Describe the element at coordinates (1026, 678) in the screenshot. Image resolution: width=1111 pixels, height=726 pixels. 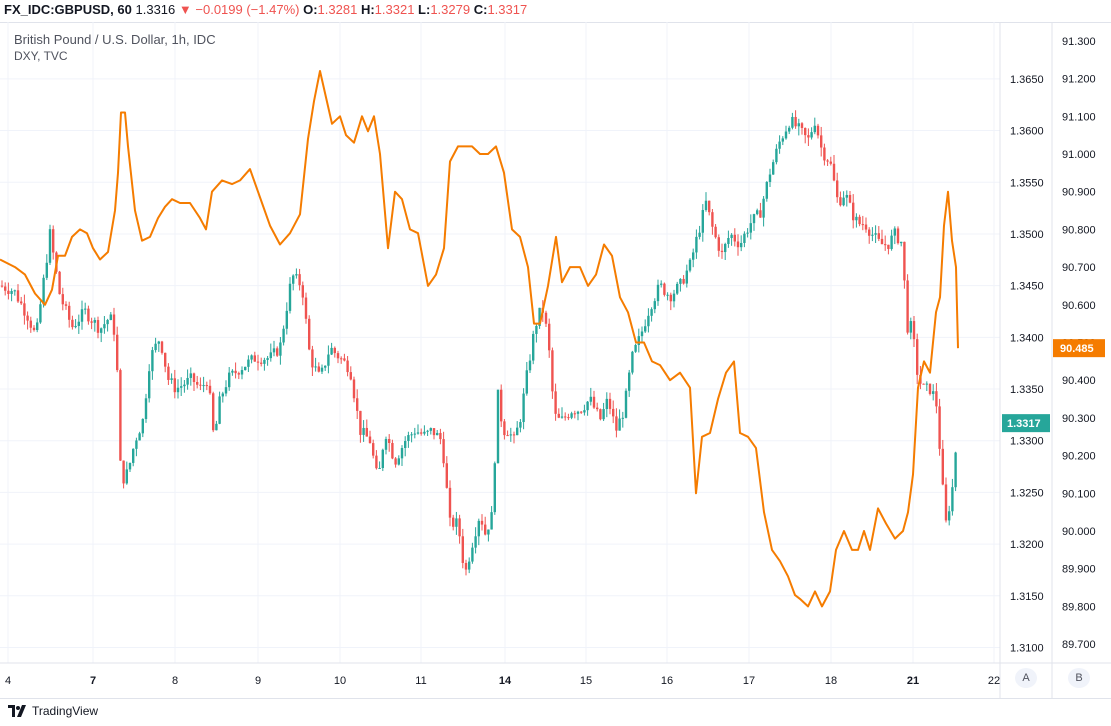
I see `scale-a-button: A` at that location.